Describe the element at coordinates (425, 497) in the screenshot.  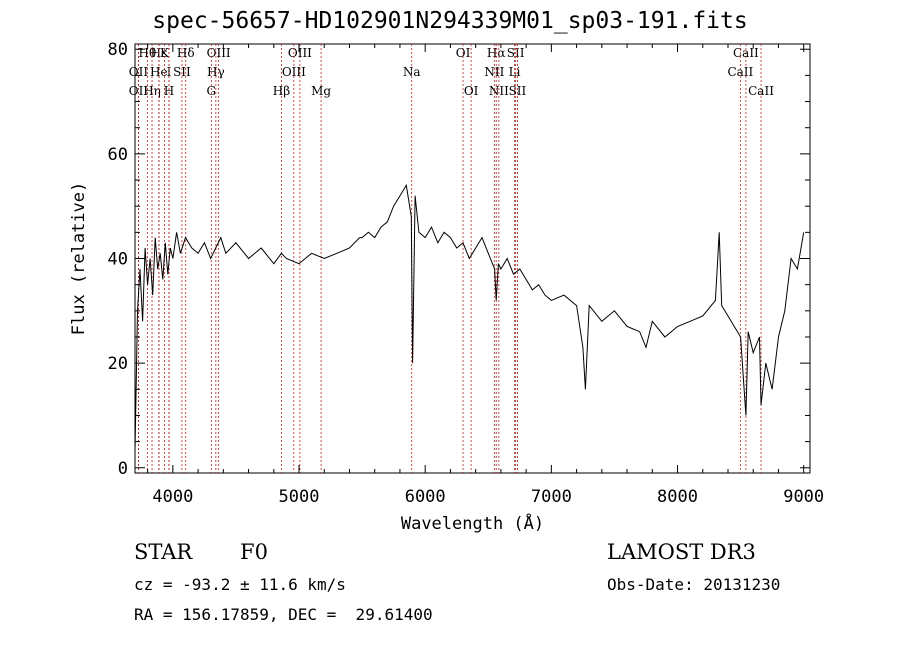
I see `x-tick-label-6000: 6000` at that location.